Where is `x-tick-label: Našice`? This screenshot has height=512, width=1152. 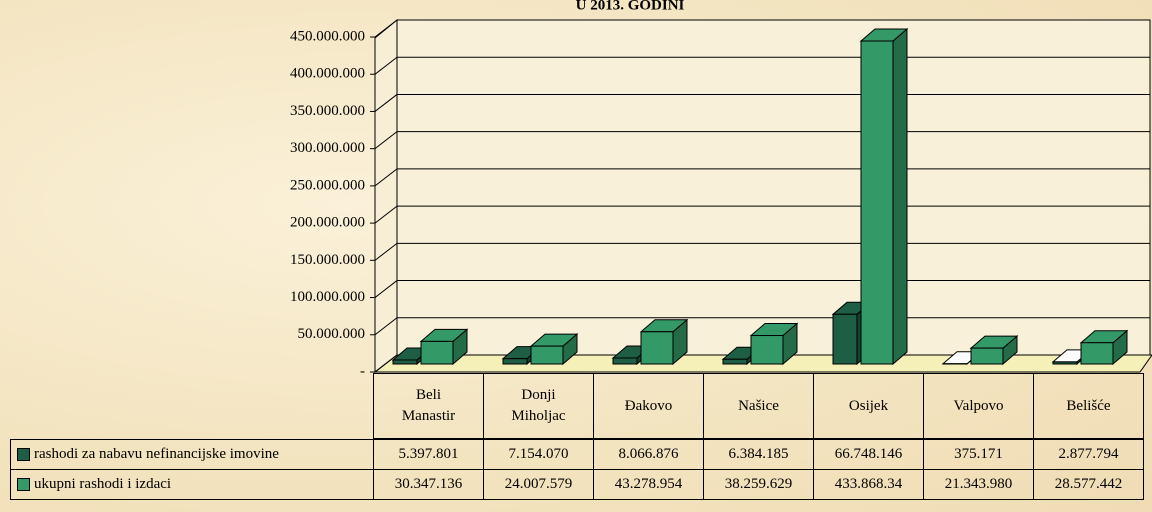 x-tick-label: Našice is located at coordinates (758, 405).